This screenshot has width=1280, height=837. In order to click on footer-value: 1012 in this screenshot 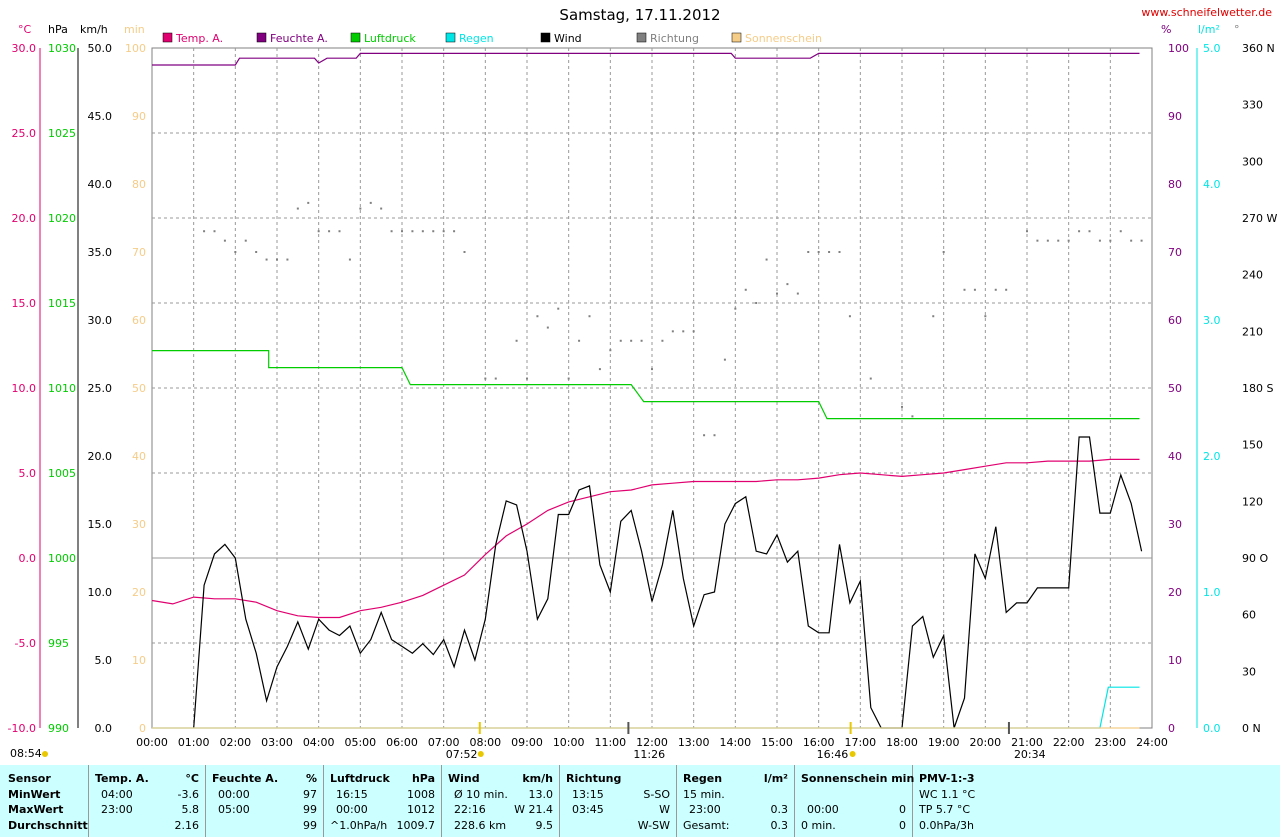, I will do `click(421, 809)`.